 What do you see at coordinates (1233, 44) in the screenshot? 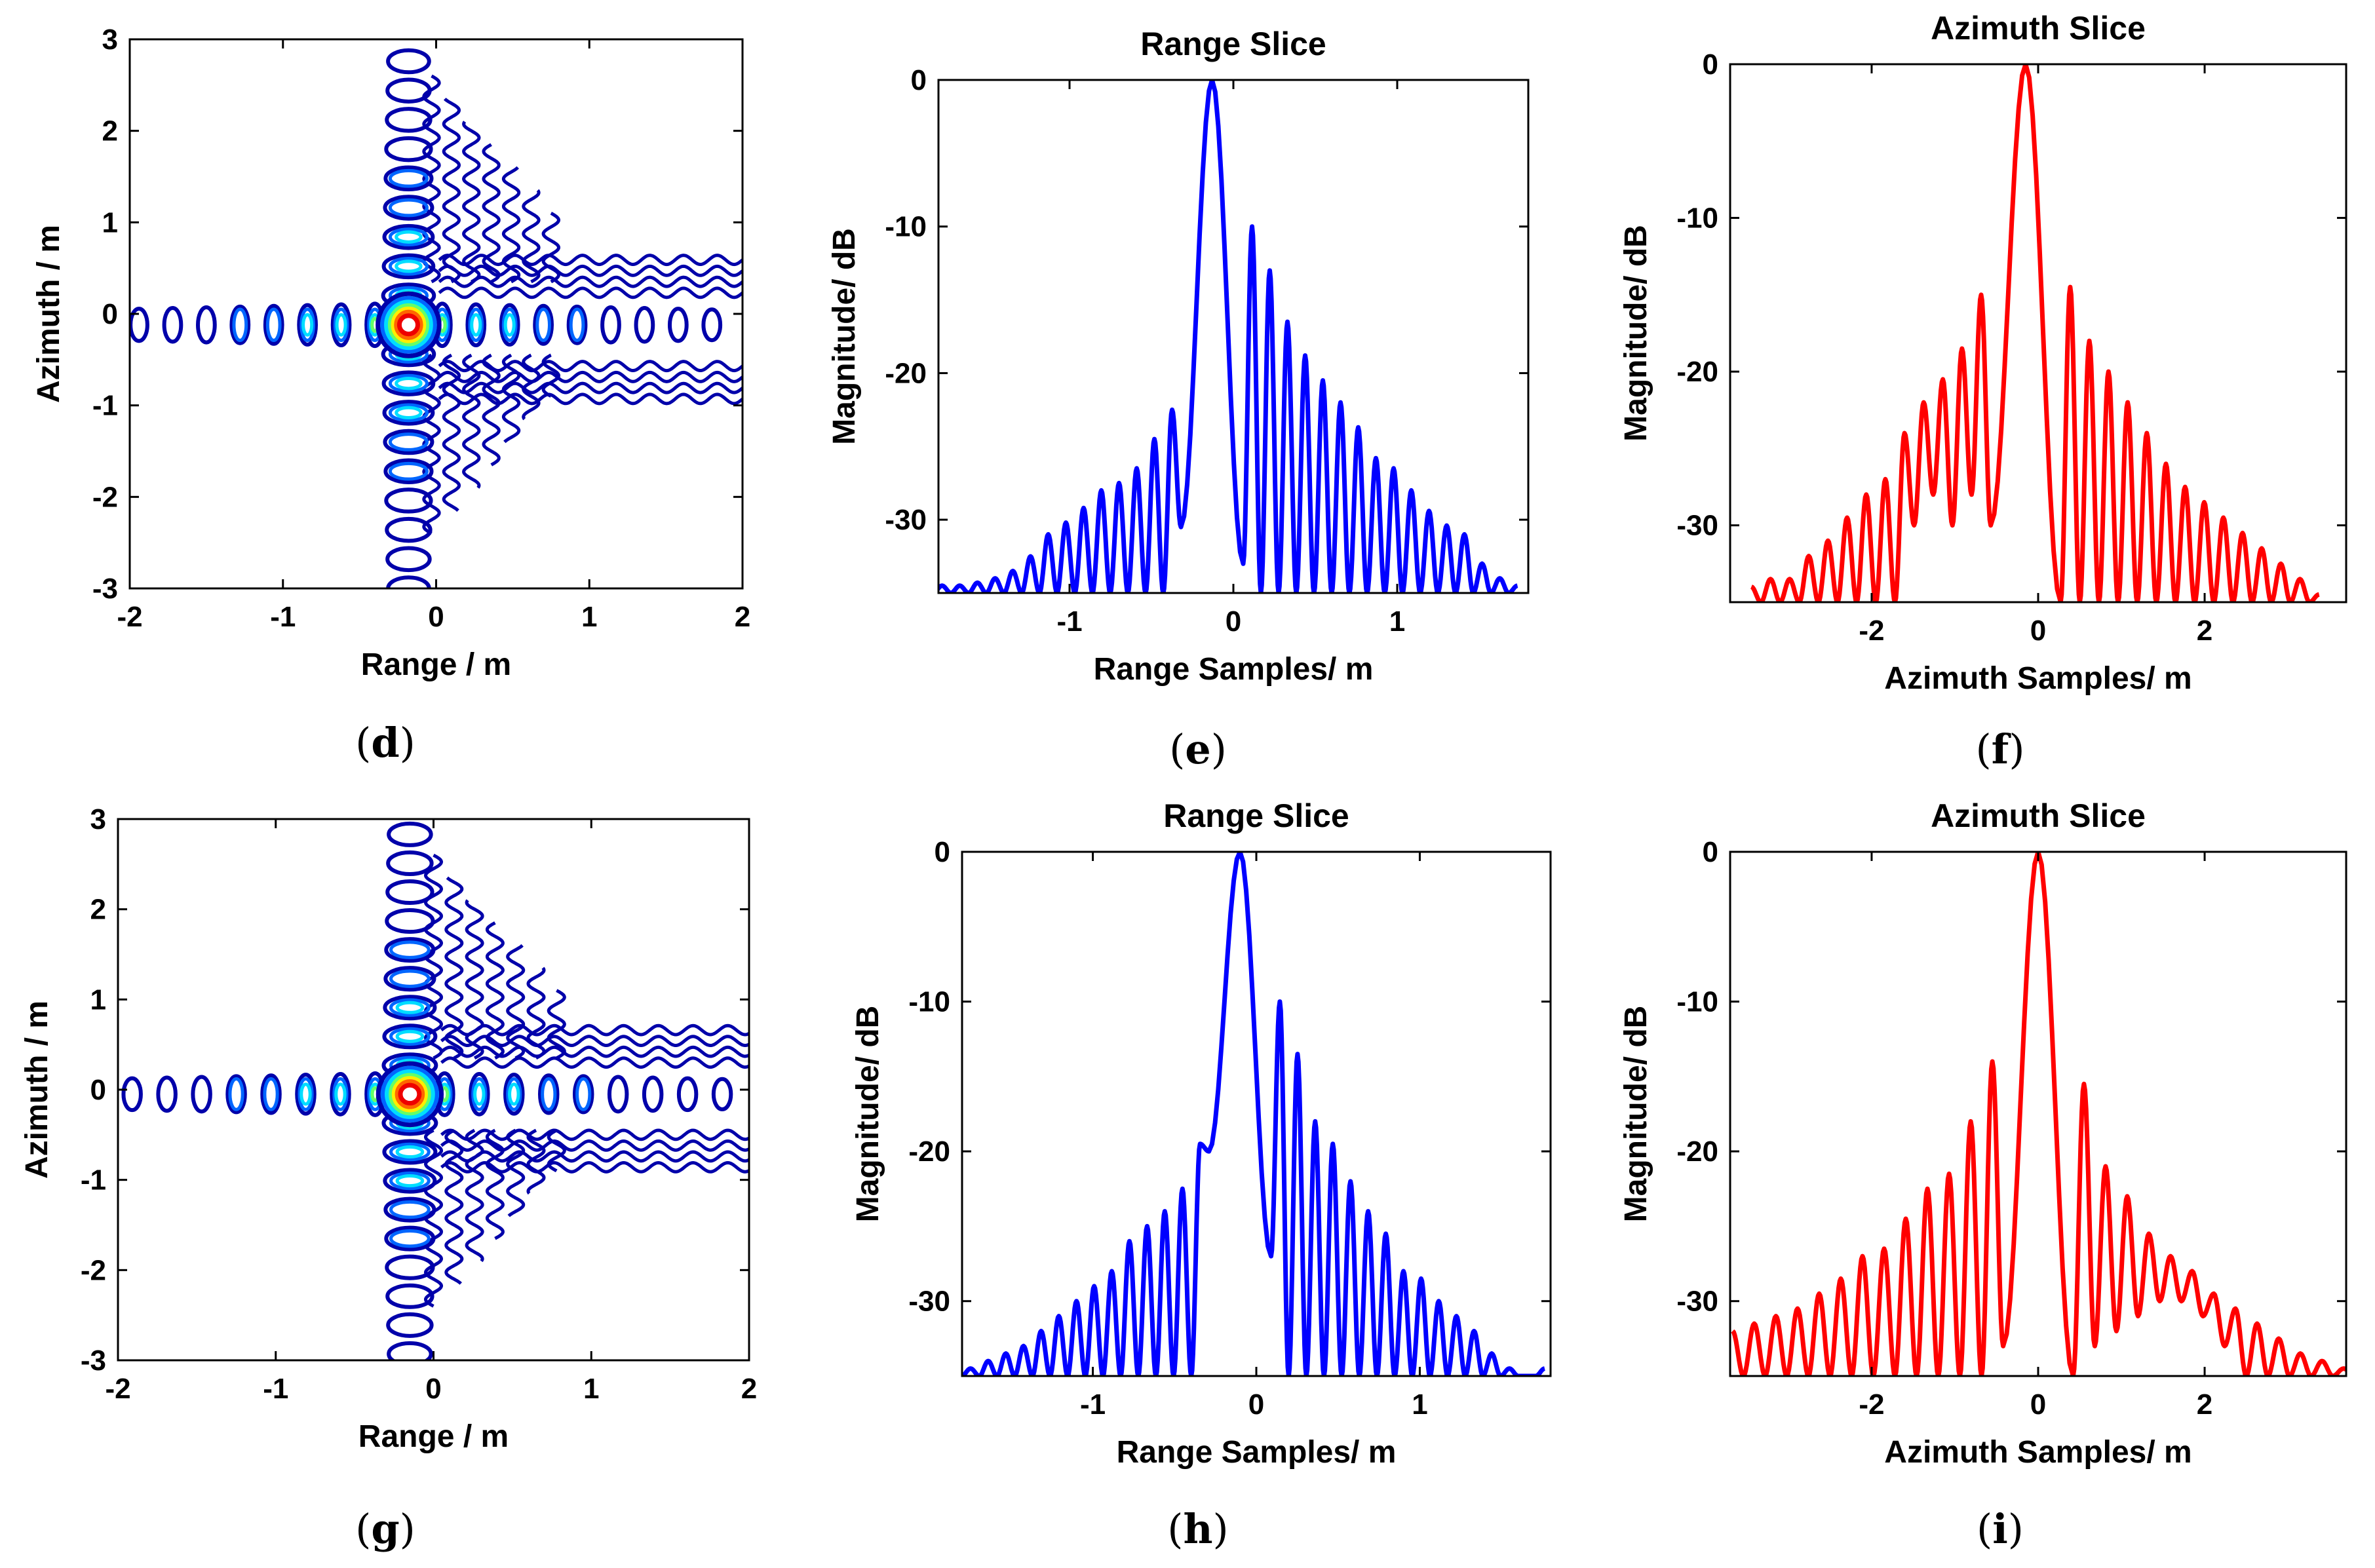
I see `chart-title: Range Slice` at bounding box center [1233, 44].